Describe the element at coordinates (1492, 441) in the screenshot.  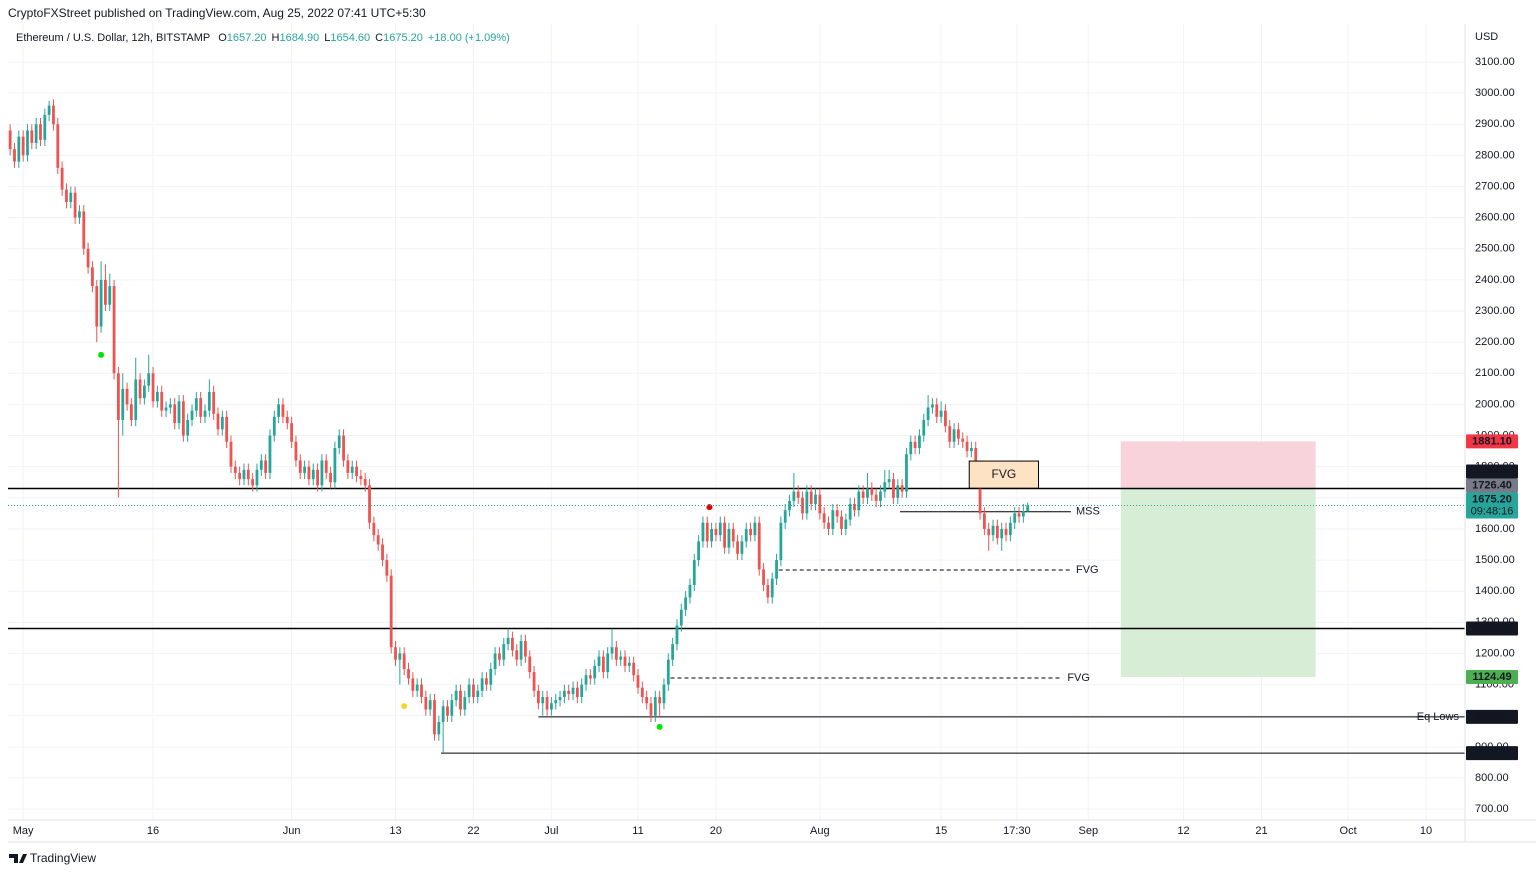
I see `price-badge-label: 1881.10` at that location.